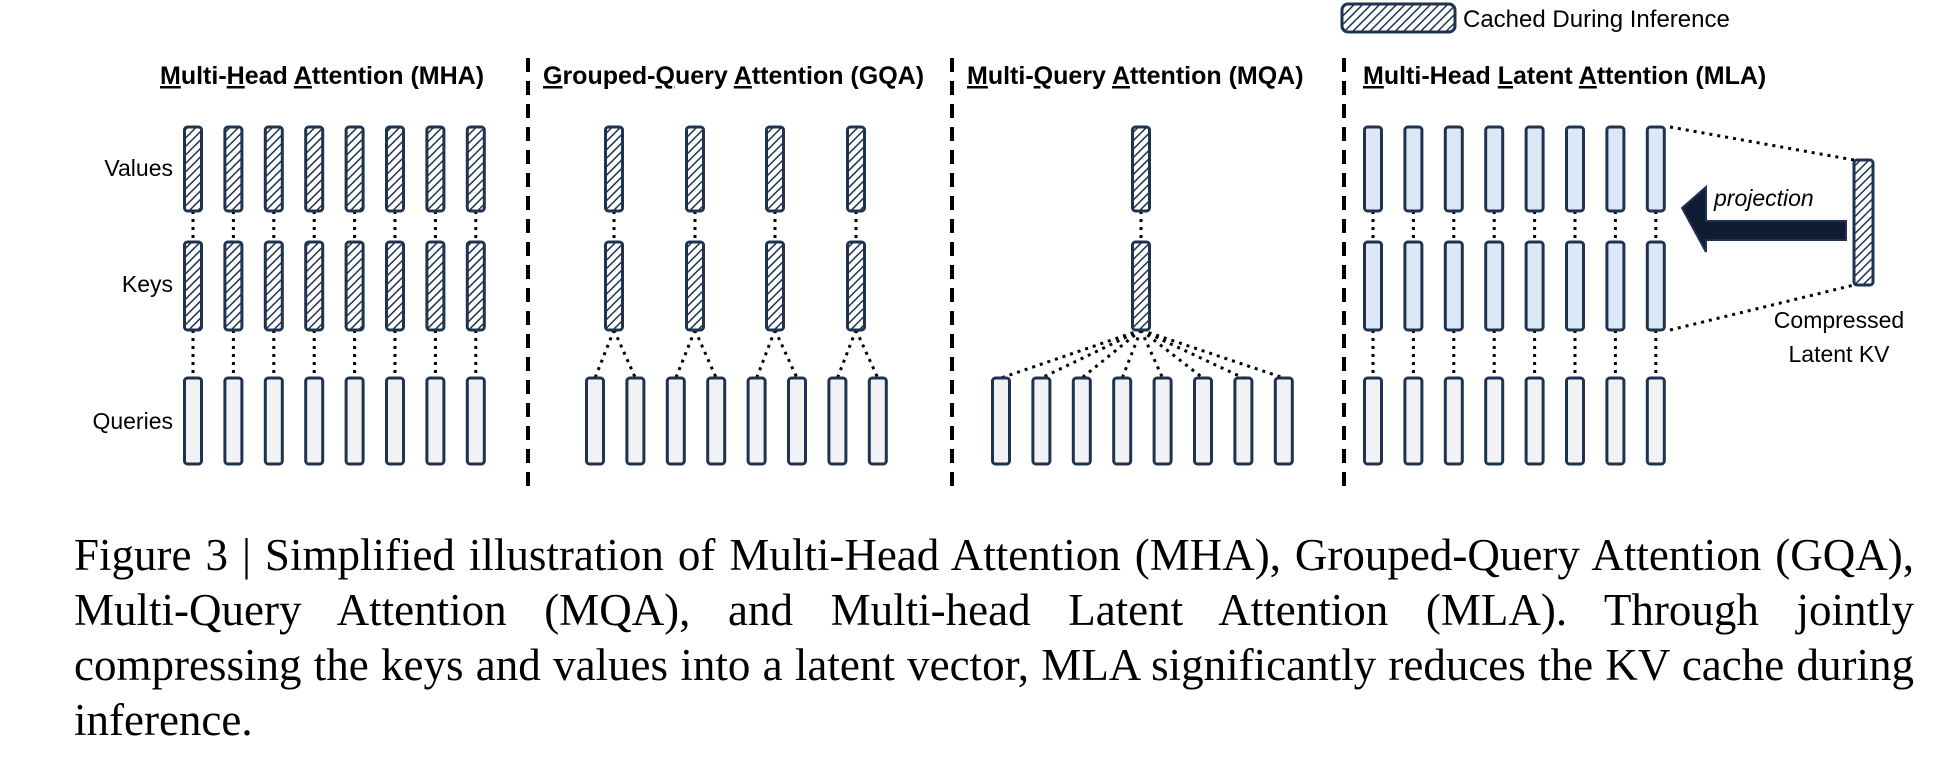 The height and width of the screenshot is (758, 1954). Describe the element at coordinates (1135, 76) in the screenshot. I see `title-mqa: Multi-Query Attention (MQA)` at that location.